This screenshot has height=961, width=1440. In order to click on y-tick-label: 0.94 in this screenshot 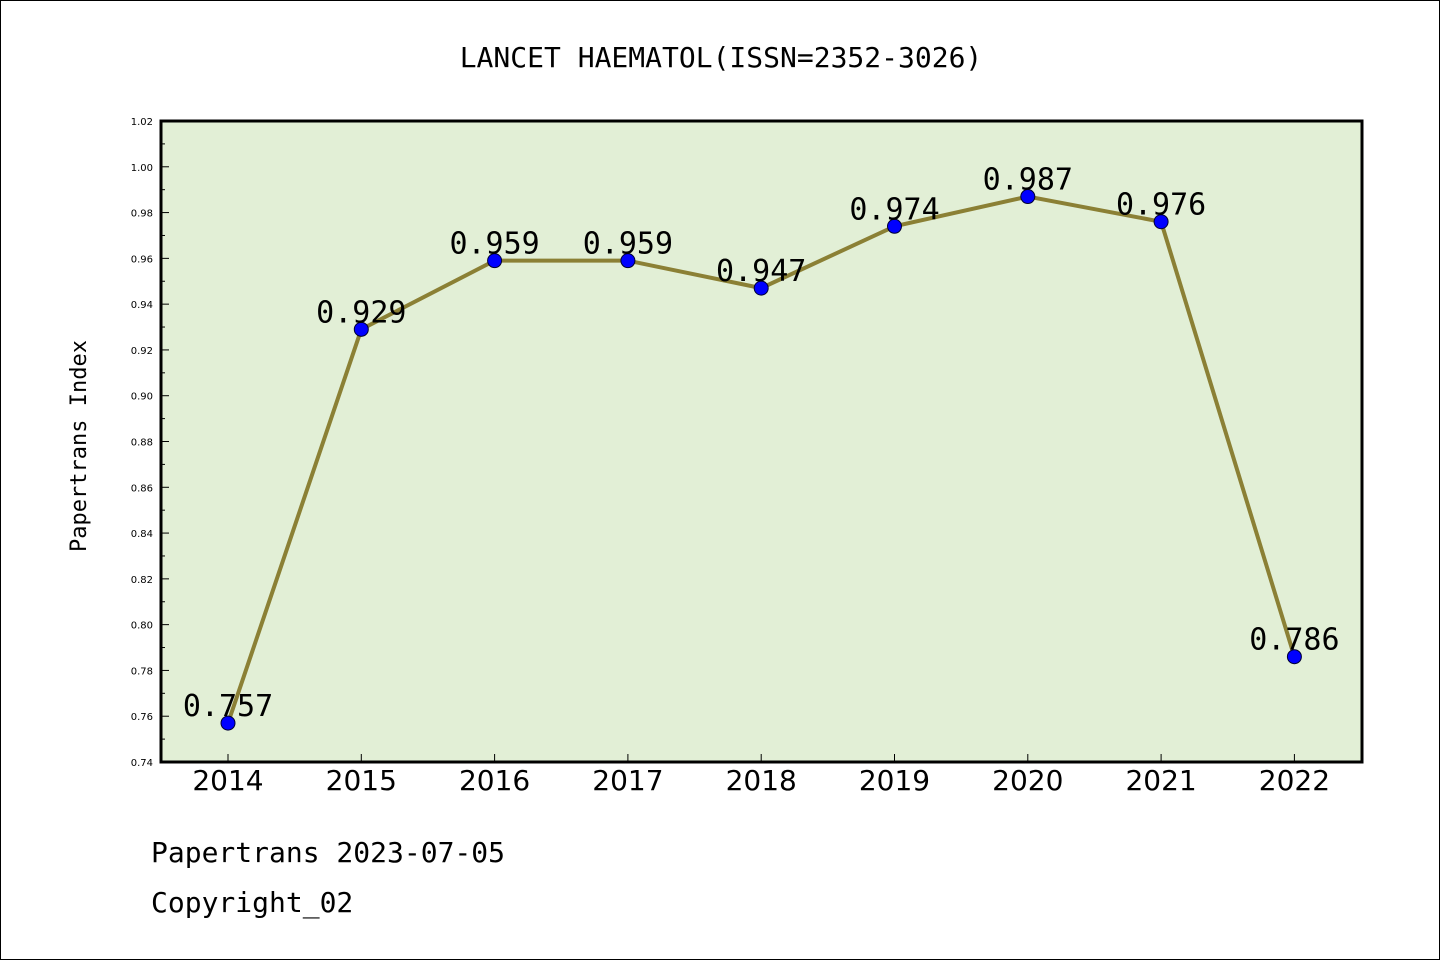, I will do `click(142, 305)`.